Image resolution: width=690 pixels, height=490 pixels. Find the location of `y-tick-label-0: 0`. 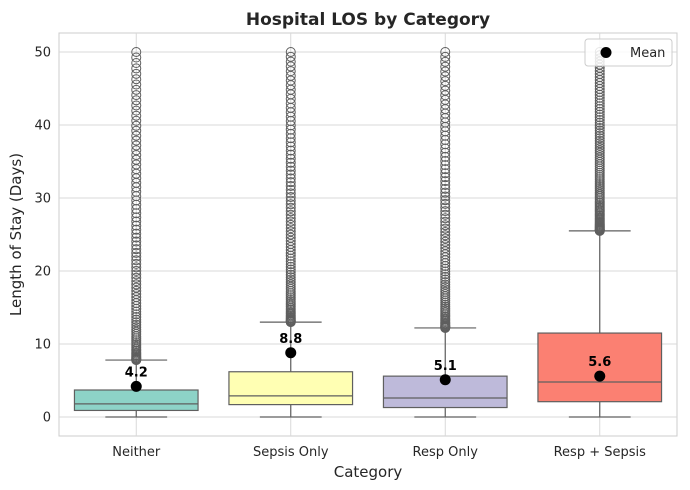

y-tick-label-0: 0 is located at coordinates (47, 418).